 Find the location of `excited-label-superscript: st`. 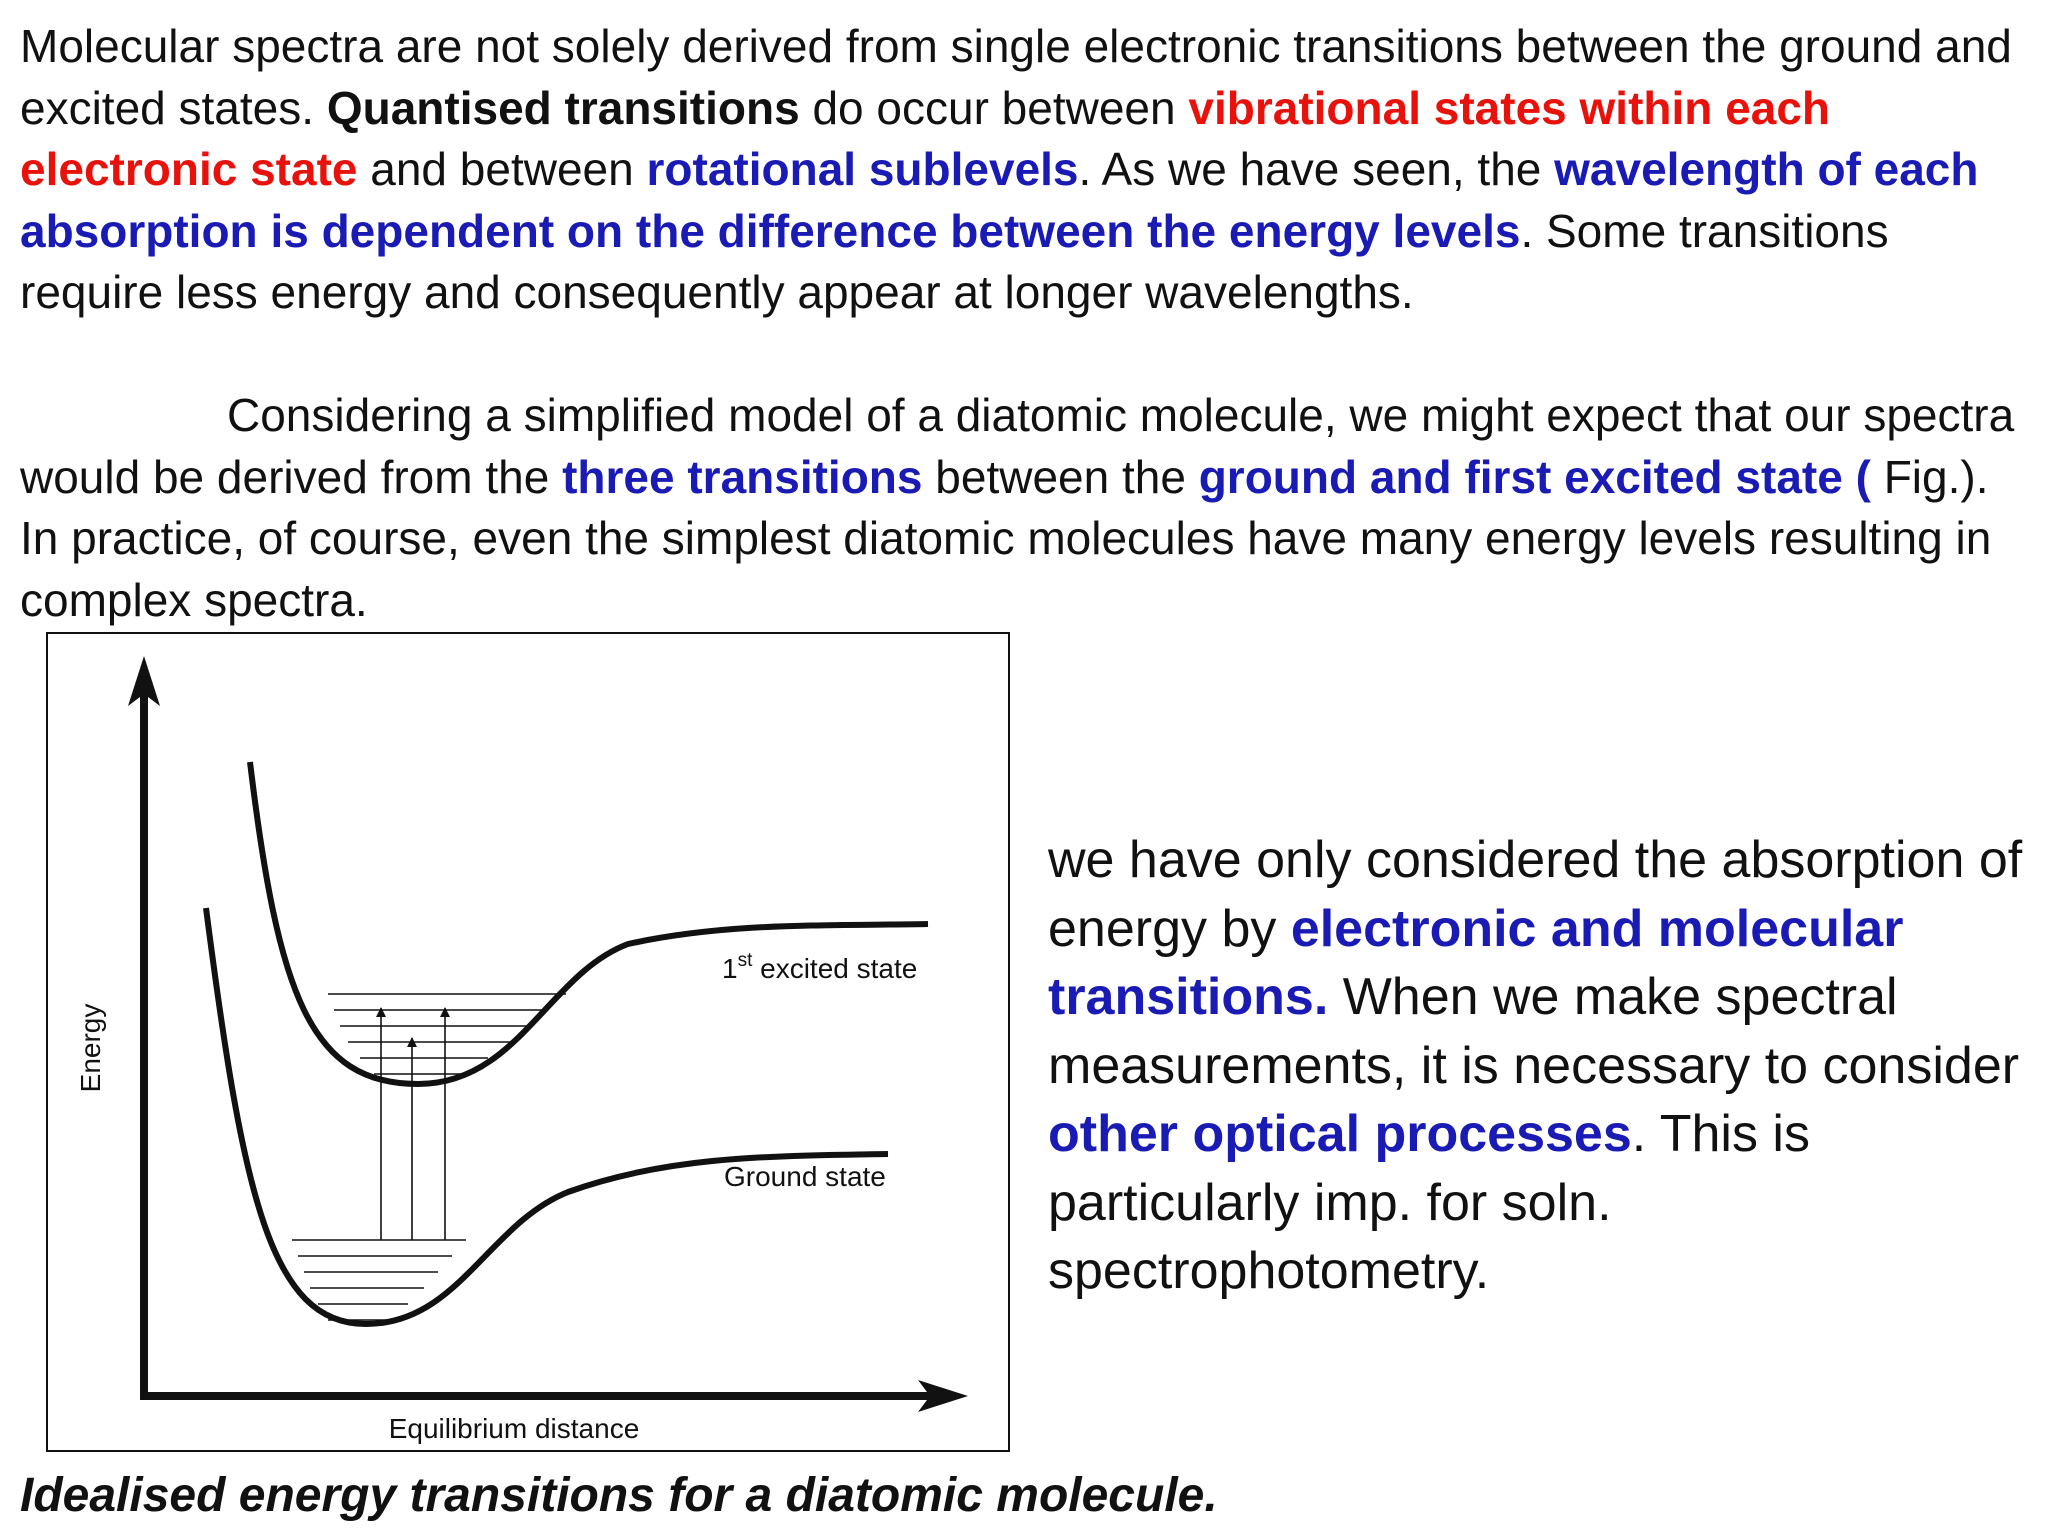

excited-label-superscript: st is located at coordinates (746, 960).